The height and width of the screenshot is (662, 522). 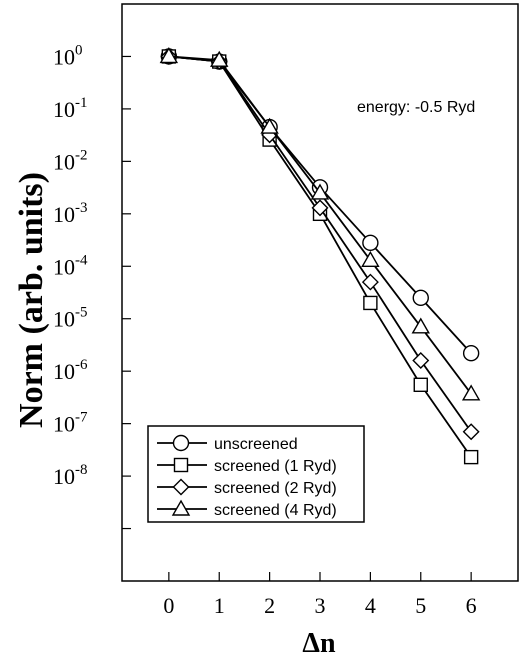 I want to click on x-tick-label: 2, so click(x=269, y=605).